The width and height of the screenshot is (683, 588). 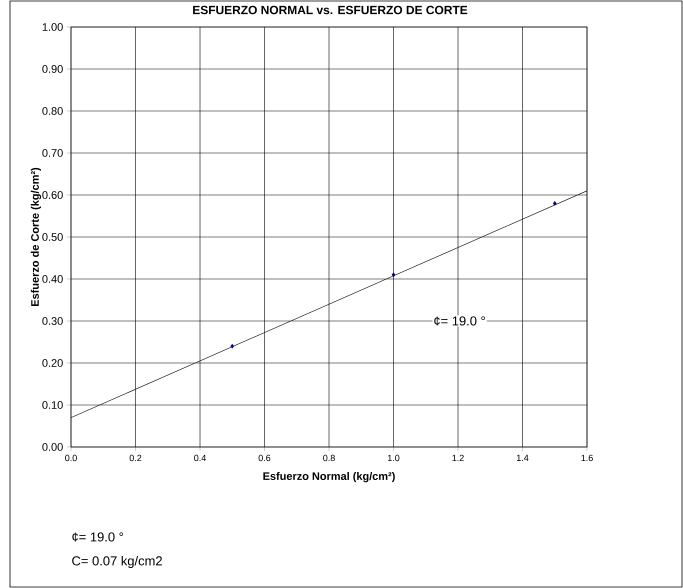 I want to click on annotation: ¢= 19.0 °, so click(x=459, y=321).